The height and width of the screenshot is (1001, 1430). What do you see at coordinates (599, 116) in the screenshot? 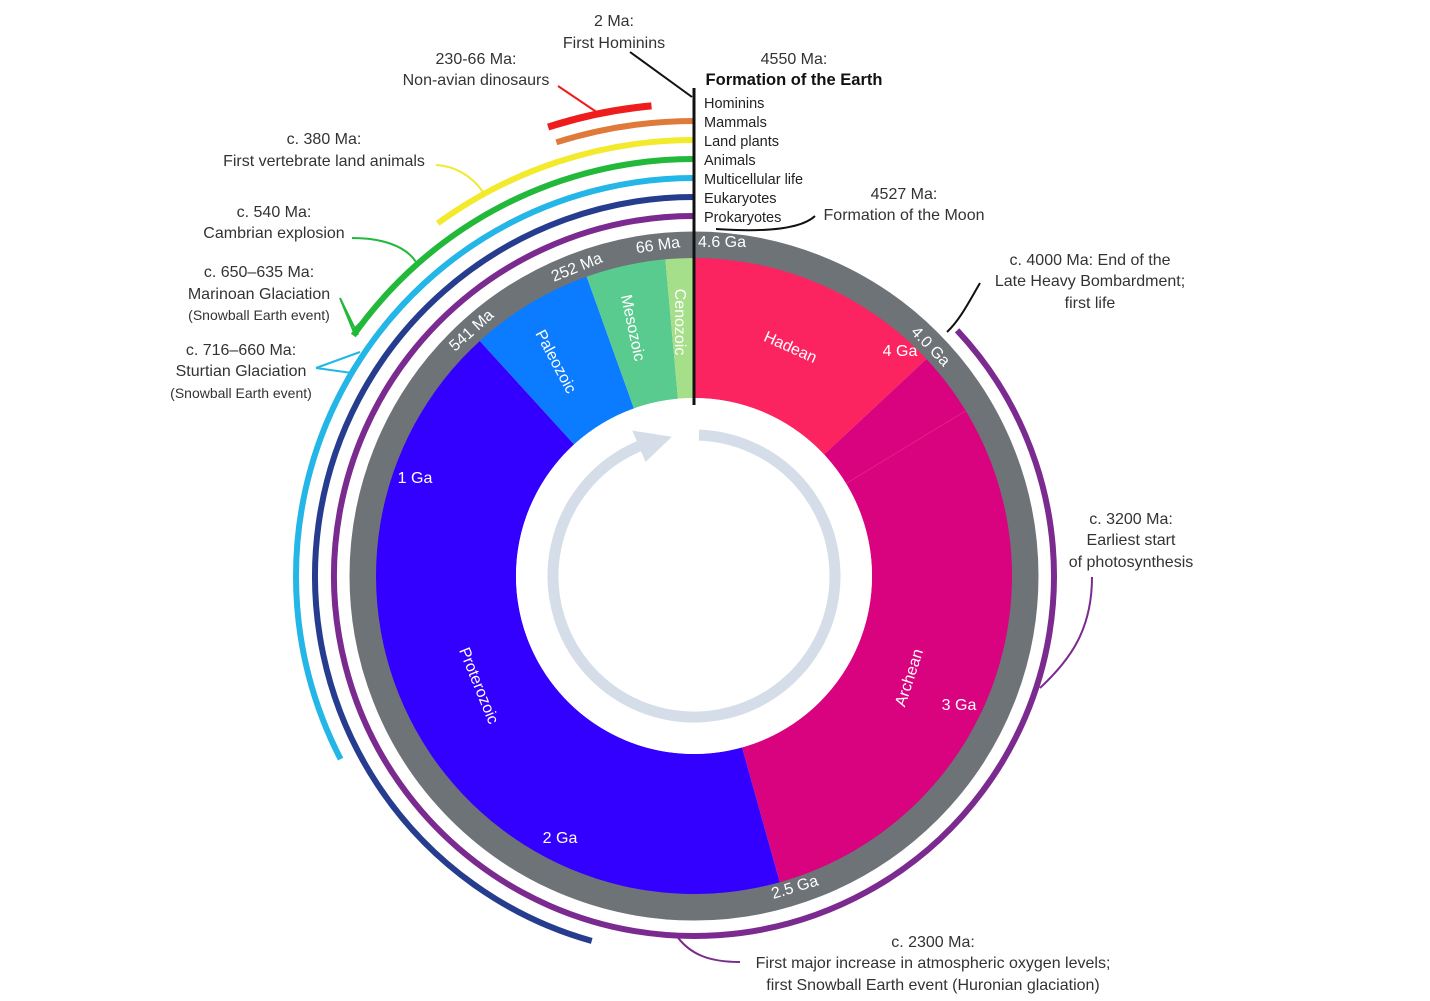
I see `life-arc-non-avian-dinosaurs` at bounding box center [599, 116].